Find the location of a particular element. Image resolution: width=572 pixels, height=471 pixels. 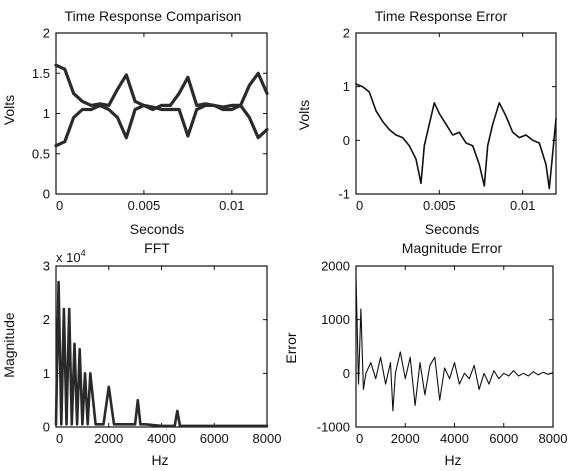

y-tick-label: -1 is located at coordinates (344, 194).